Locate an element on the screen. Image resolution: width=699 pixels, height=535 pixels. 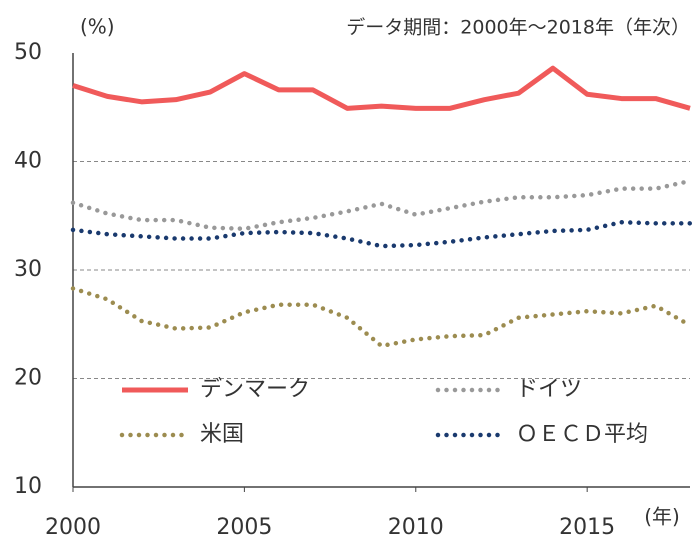
legend-label: デンマーク is located at coordinates (255, 389).